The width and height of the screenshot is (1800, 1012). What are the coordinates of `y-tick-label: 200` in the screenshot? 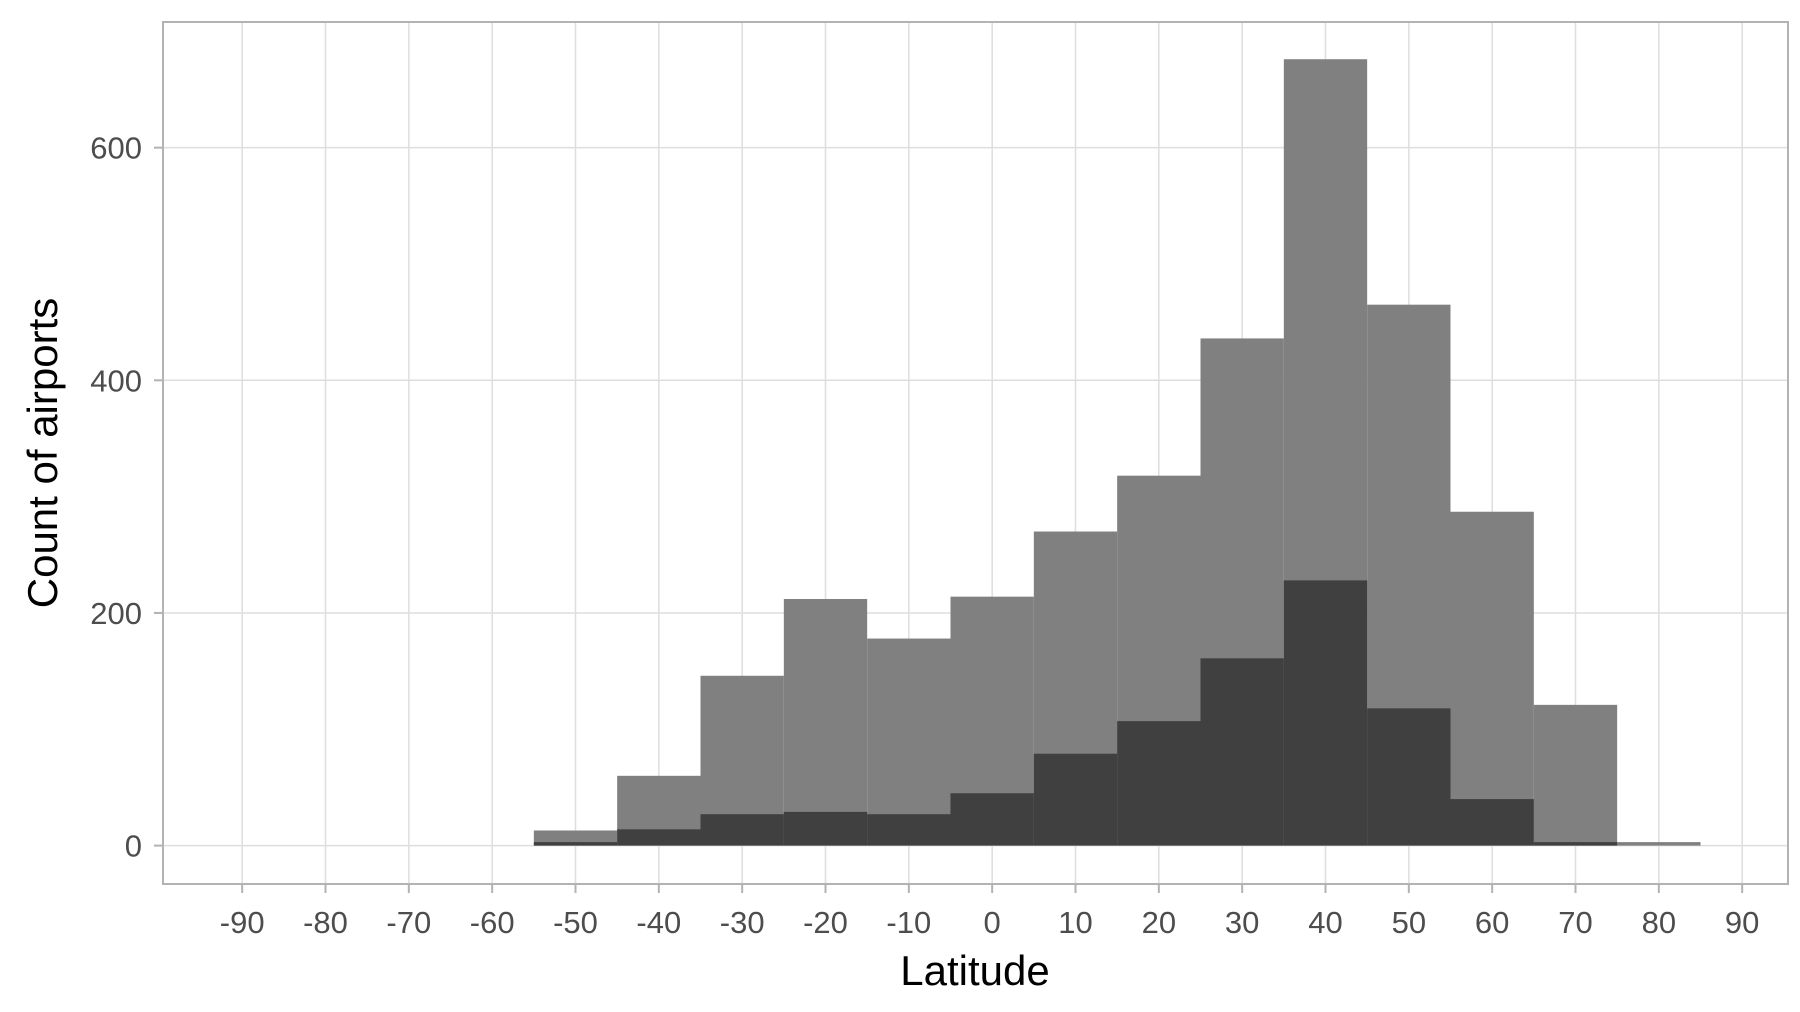 It's located at (116, 613).